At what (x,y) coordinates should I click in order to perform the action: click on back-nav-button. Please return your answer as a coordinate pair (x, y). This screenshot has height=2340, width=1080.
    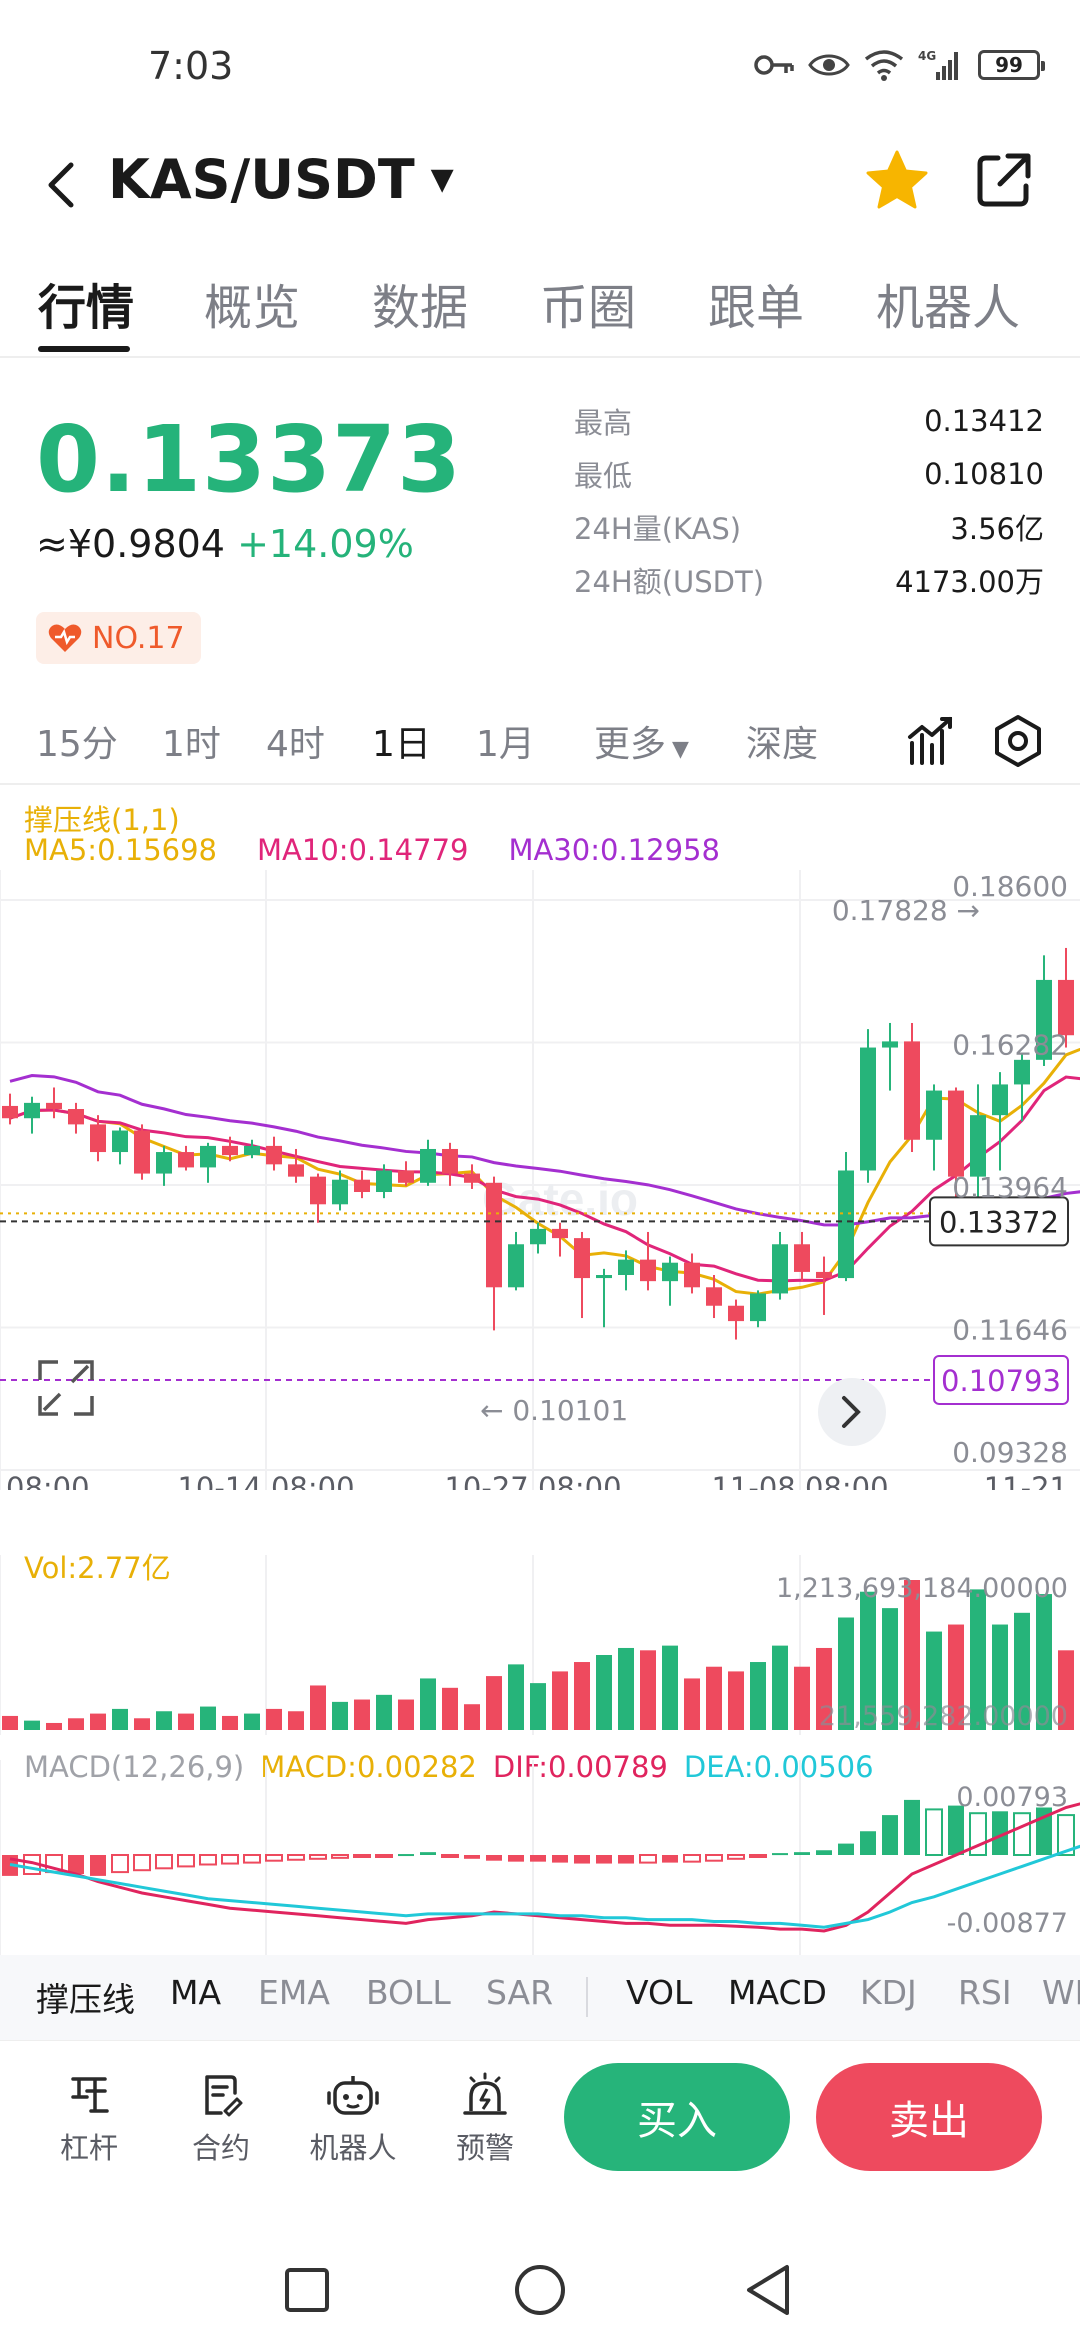
    Looking at the image, I should click on (770, 2290).